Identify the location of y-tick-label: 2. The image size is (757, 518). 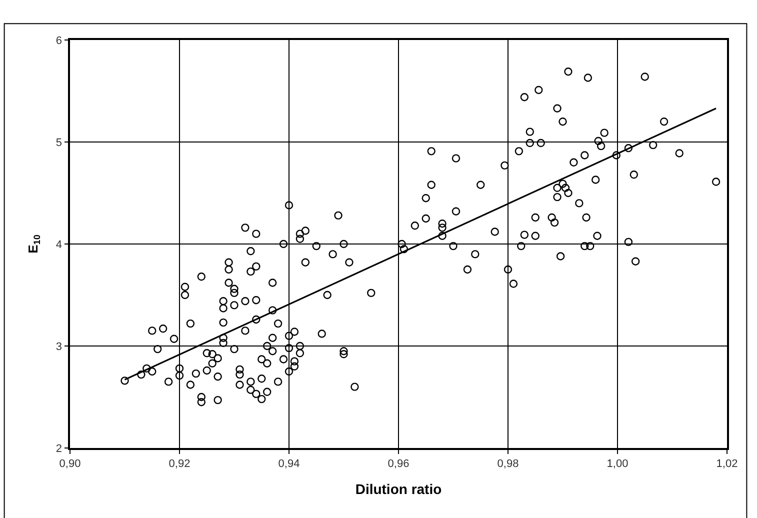
(59, 448).